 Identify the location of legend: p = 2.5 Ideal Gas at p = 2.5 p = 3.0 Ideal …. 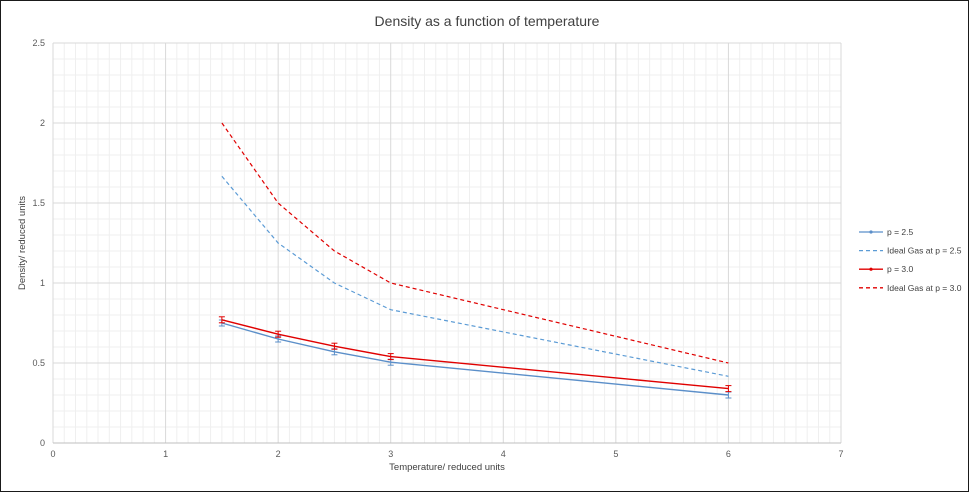
(910, 260).